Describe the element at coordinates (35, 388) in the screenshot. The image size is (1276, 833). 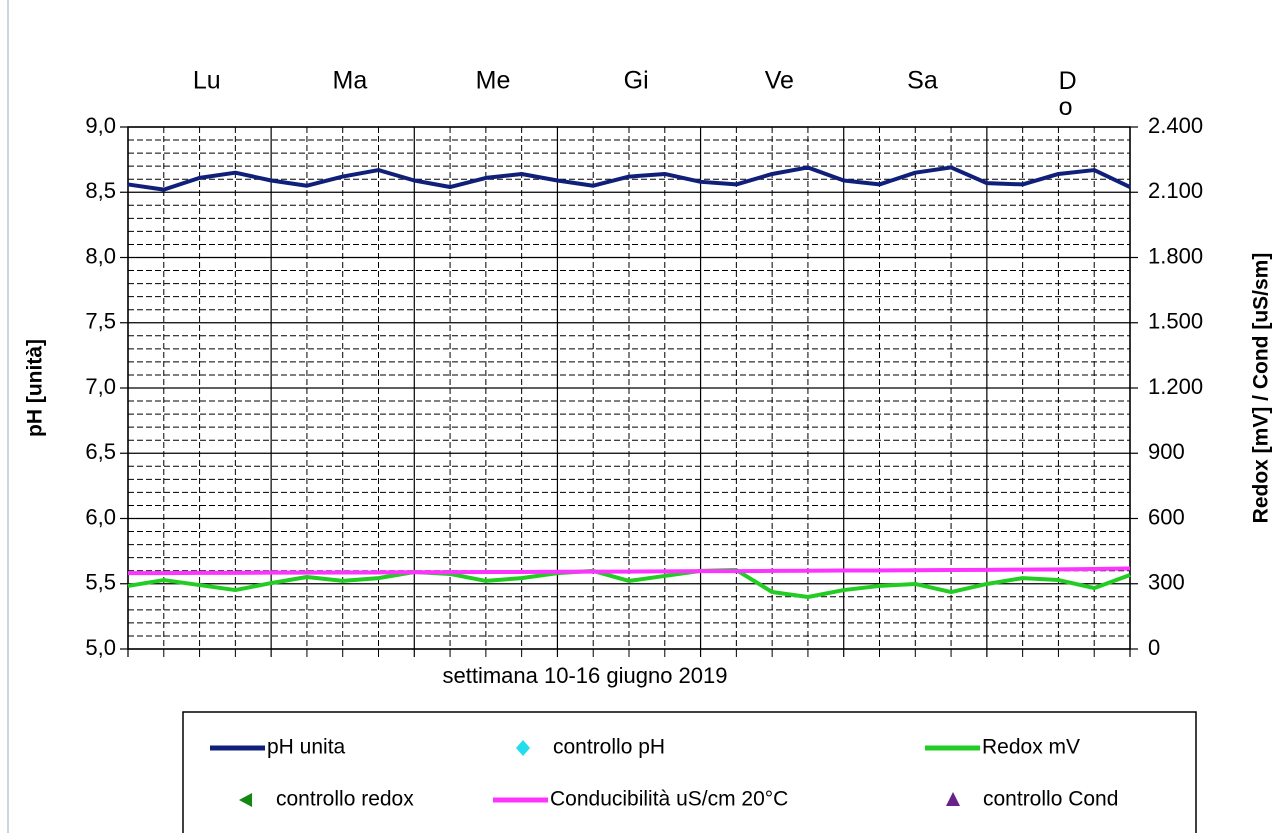
I see `y-axis-title: pH [unità]` at that location.